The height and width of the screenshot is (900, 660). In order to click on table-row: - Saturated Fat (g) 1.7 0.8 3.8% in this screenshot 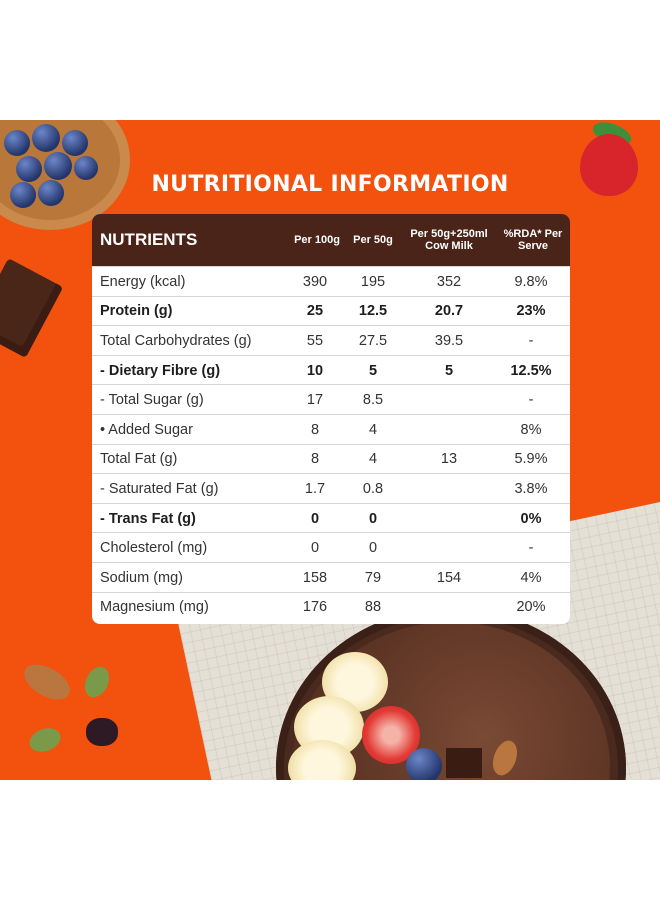, I will do `click(331, 488)`.